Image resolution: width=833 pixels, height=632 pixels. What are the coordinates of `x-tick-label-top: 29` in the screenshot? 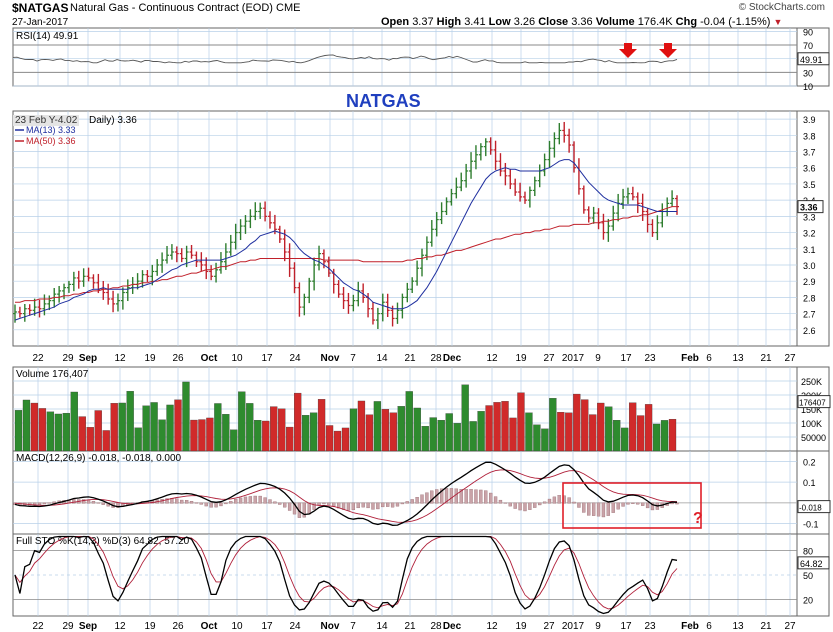 It's located at (68, 358).